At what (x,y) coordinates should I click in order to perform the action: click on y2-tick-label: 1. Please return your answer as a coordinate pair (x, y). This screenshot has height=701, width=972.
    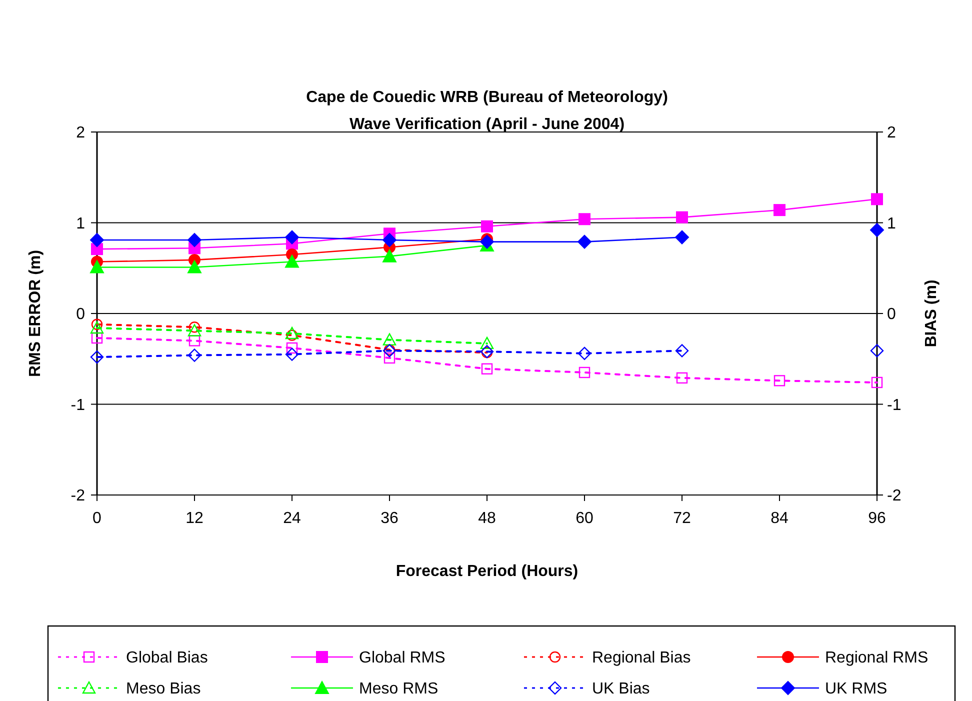
    Looking at the image, I should click on (891, 223).